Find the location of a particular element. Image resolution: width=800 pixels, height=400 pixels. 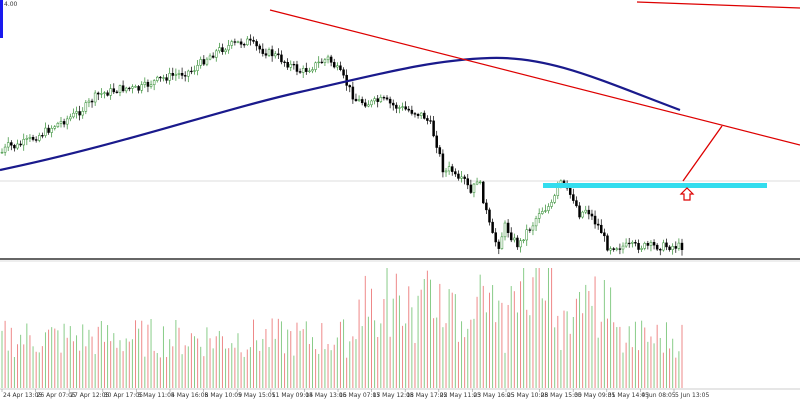

time-tick-label: 23 May 16:05 is located at coordinates (493, 395).